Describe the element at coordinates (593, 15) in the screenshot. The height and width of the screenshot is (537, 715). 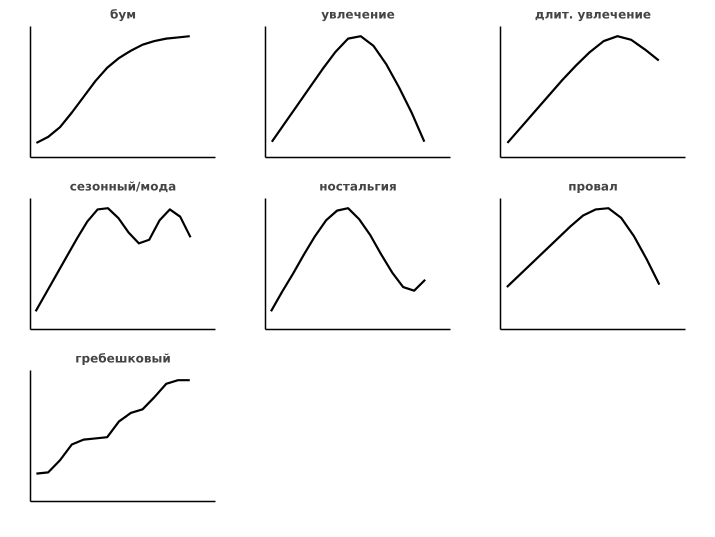
I see `chart-title: длит. увлечение` at that location.